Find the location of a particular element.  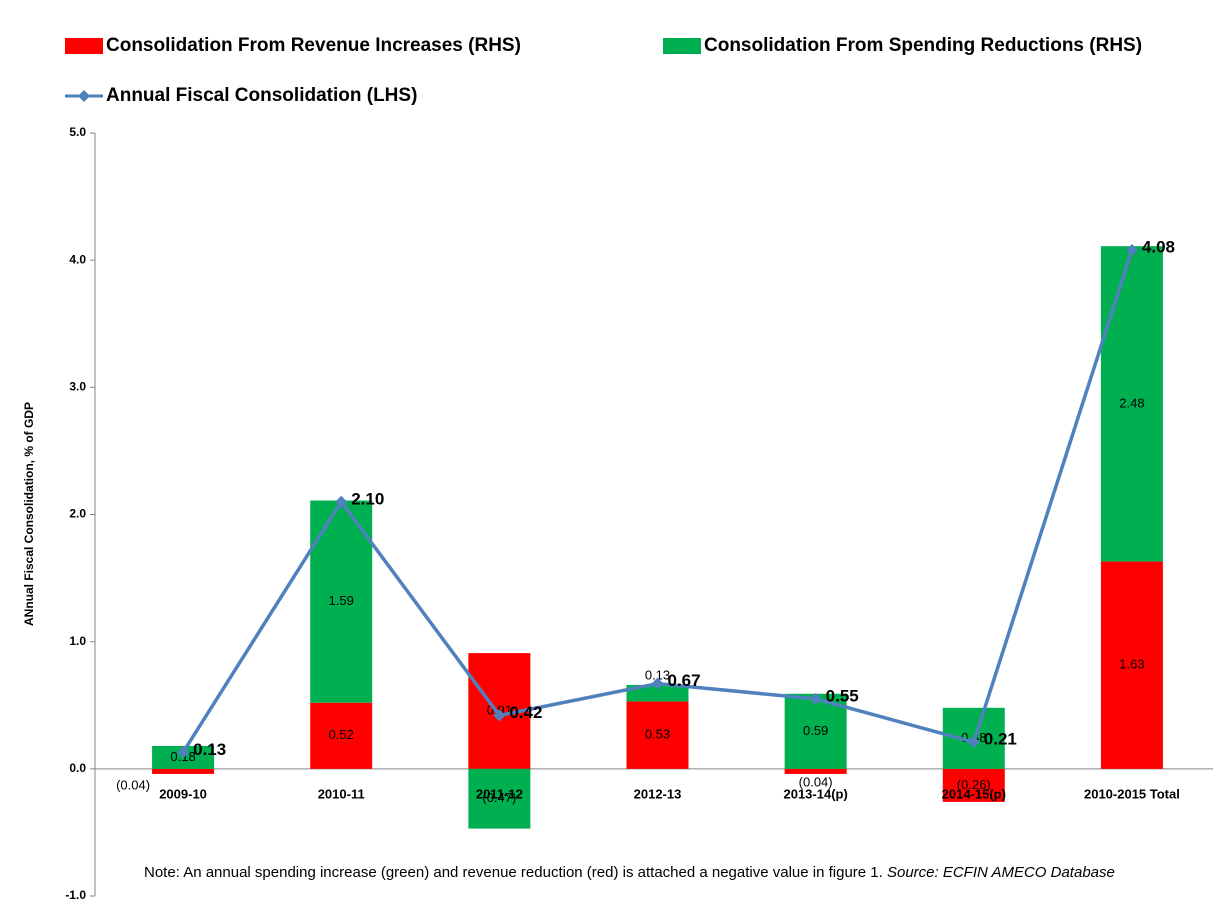

data-label: 1.63 is located at coordinates (1131, 664).